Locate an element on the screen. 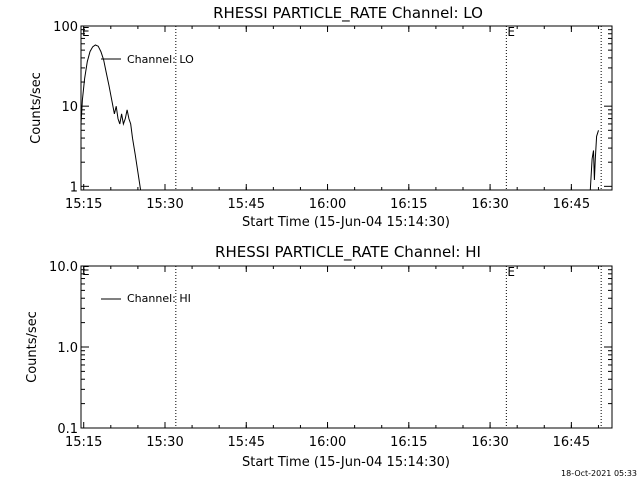  x-tick-label-lo: 16:00 is located at coordinates (327, 204).